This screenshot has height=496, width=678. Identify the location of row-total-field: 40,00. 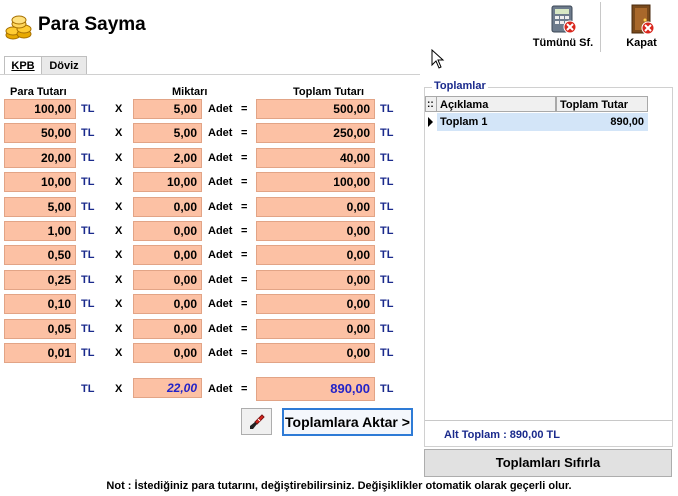
(315, 158).